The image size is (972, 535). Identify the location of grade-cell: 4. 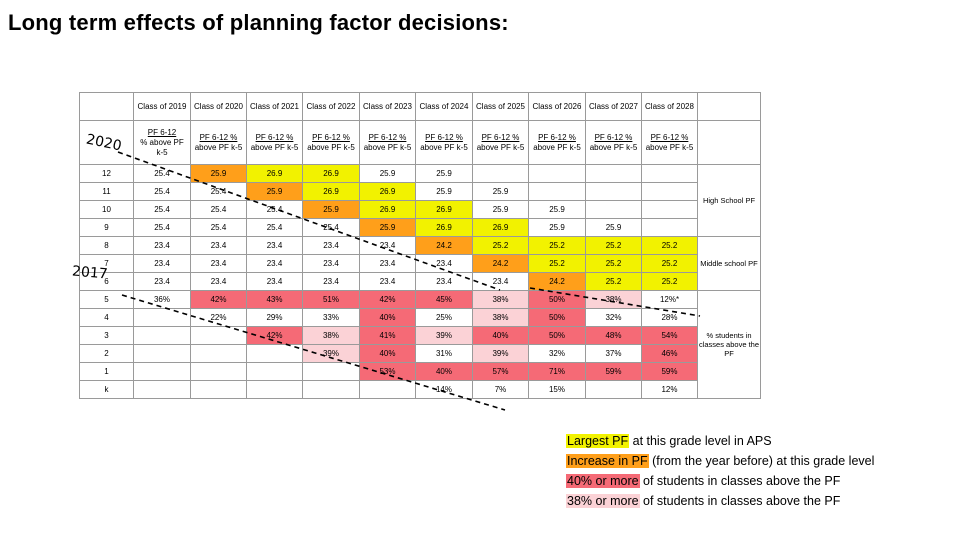
(106, 317).